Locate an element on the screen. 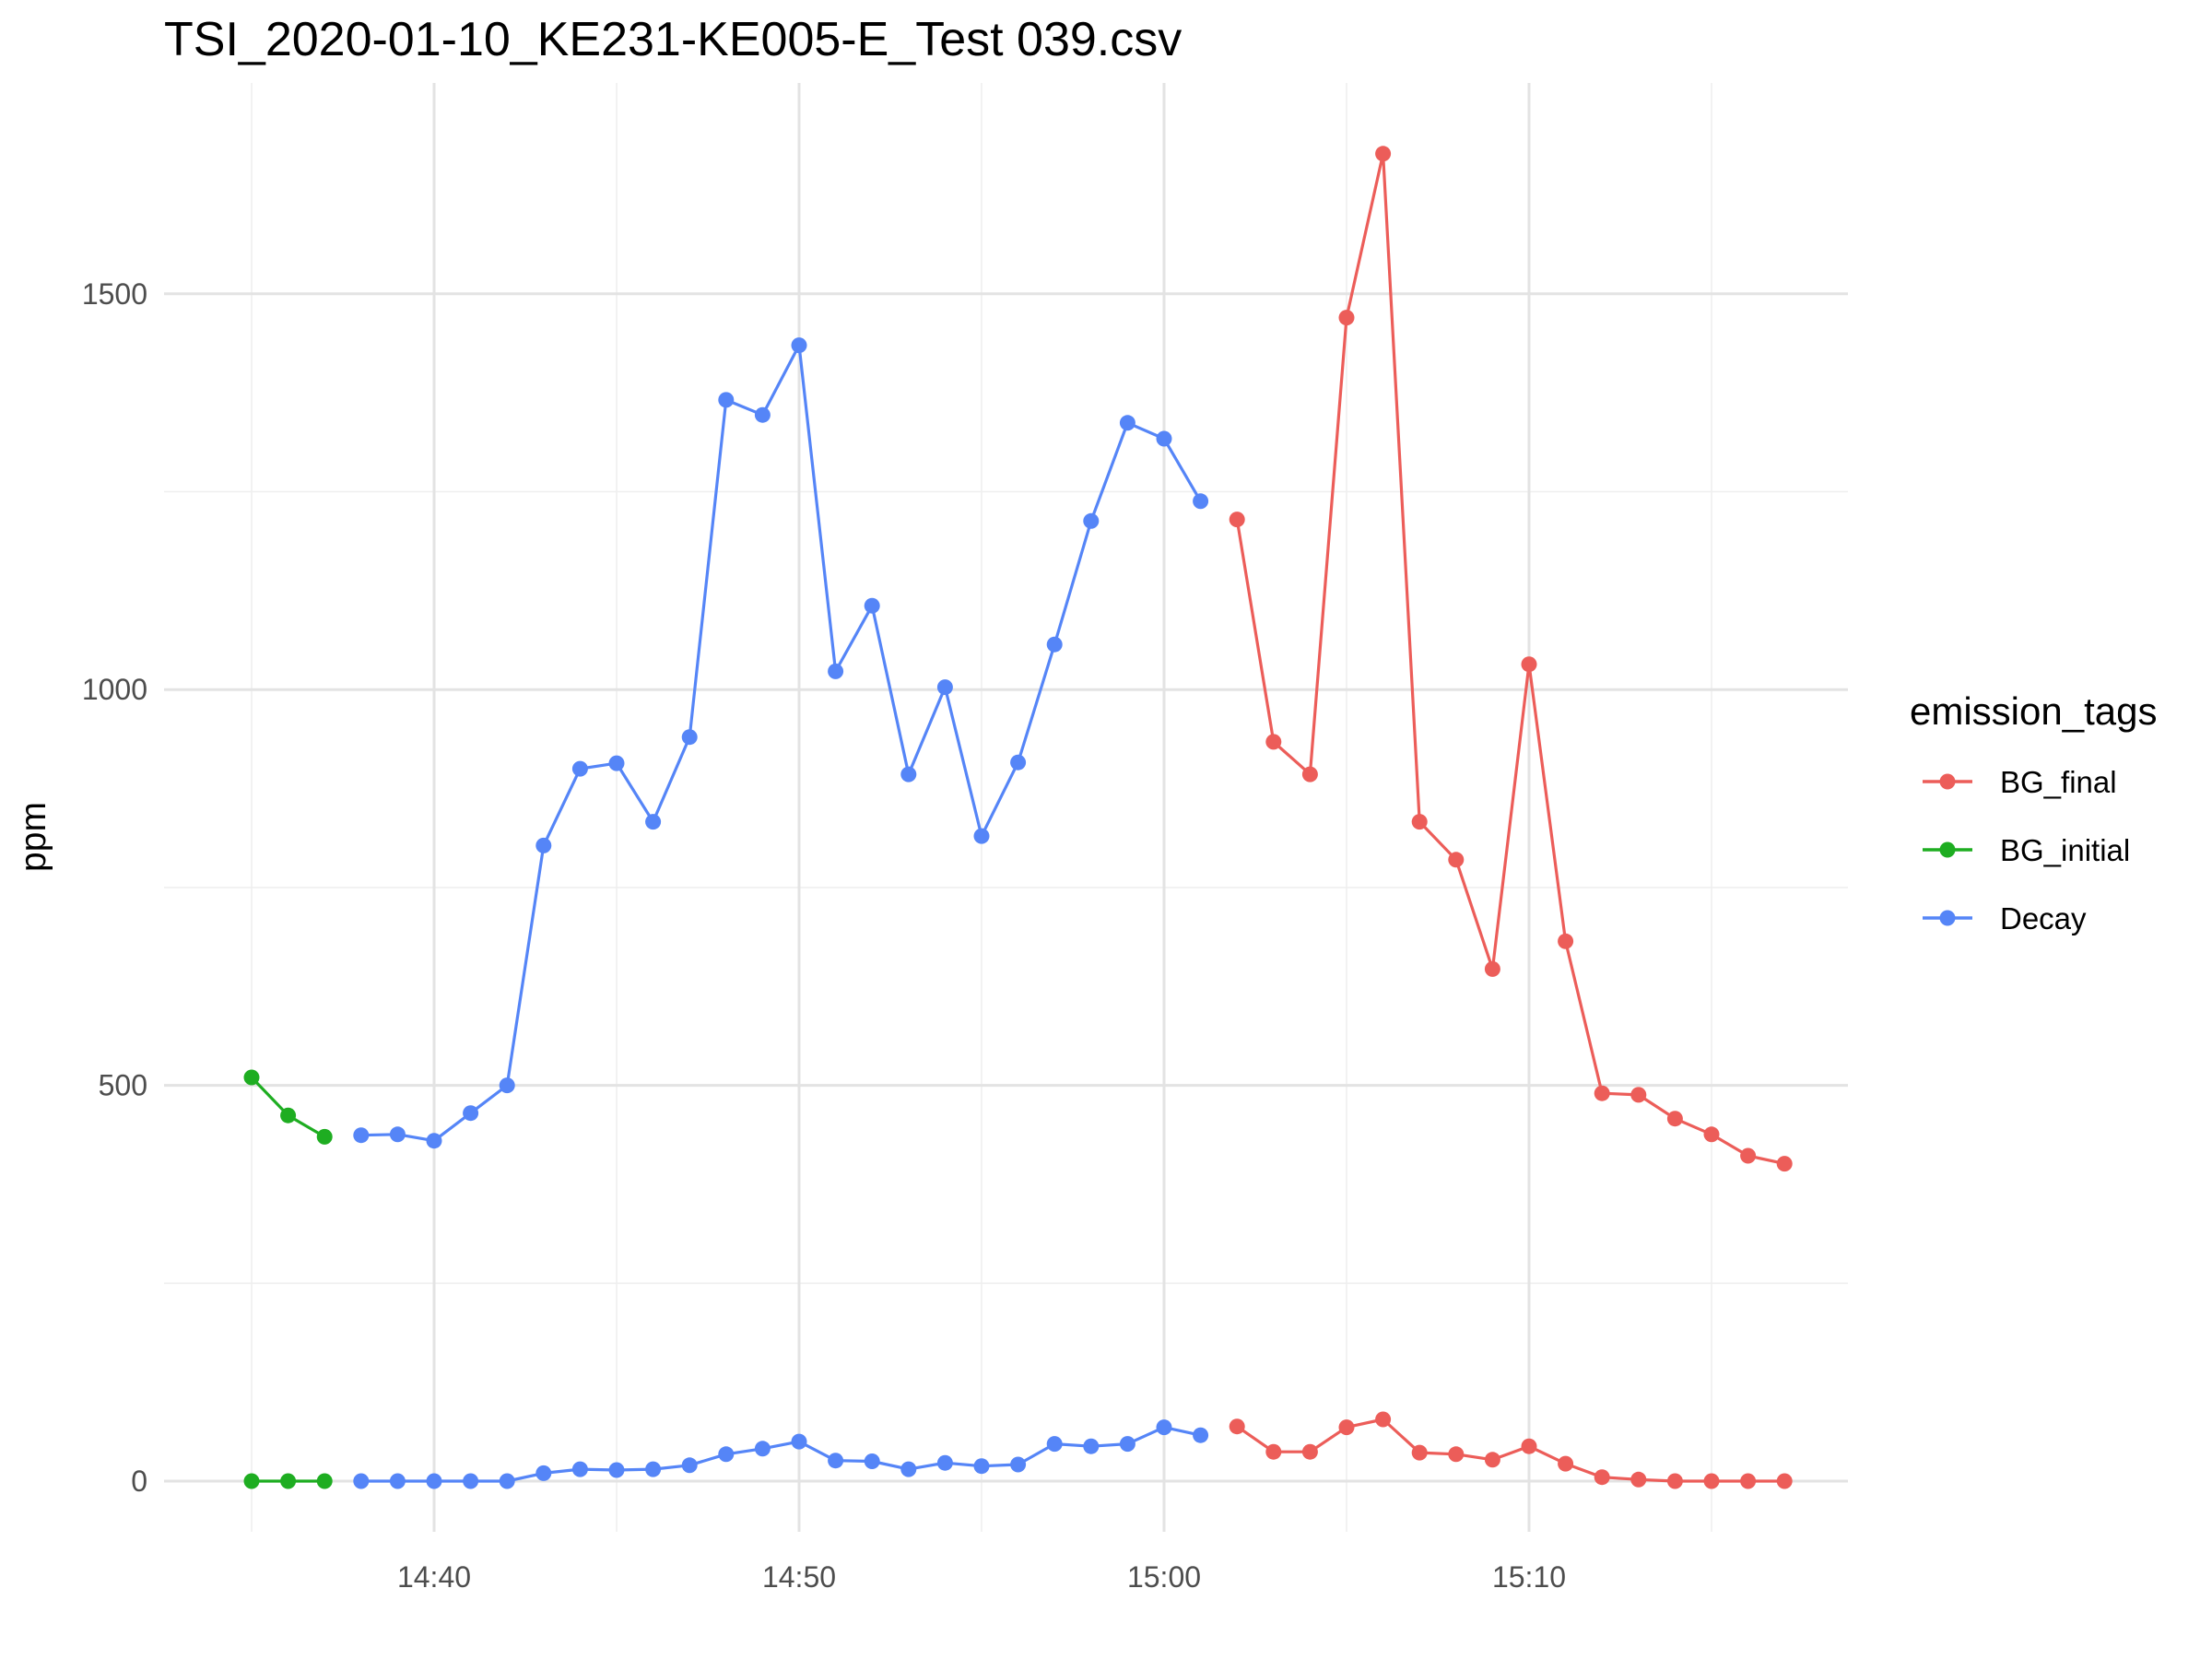  legend-title: emission_tags is located at coordinates (2033, 711).